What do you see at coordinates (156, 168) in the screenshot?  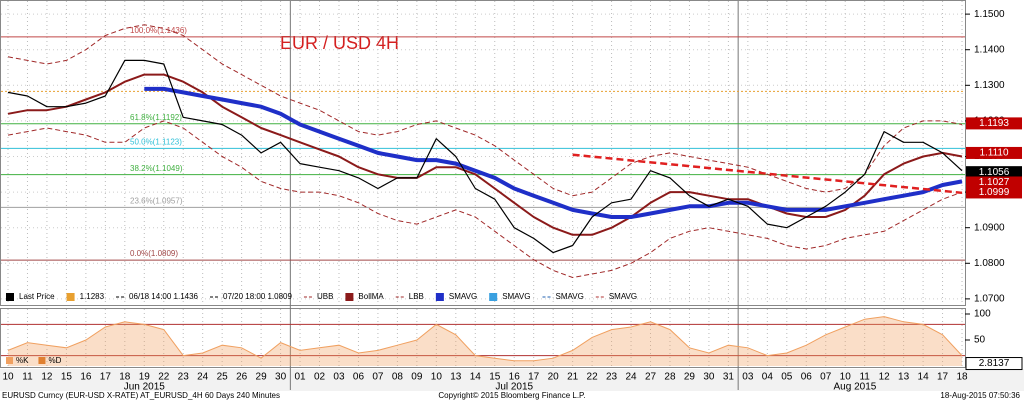 I see `fib-label: 38.2%(1.1049)` at bounding box center [156, 168].